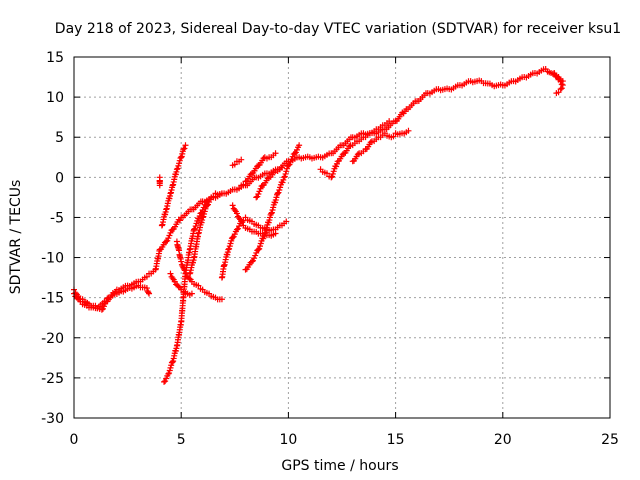 This screenshot has width=640, height=480. I want to click on series-cluster-end, so click(558, 83).